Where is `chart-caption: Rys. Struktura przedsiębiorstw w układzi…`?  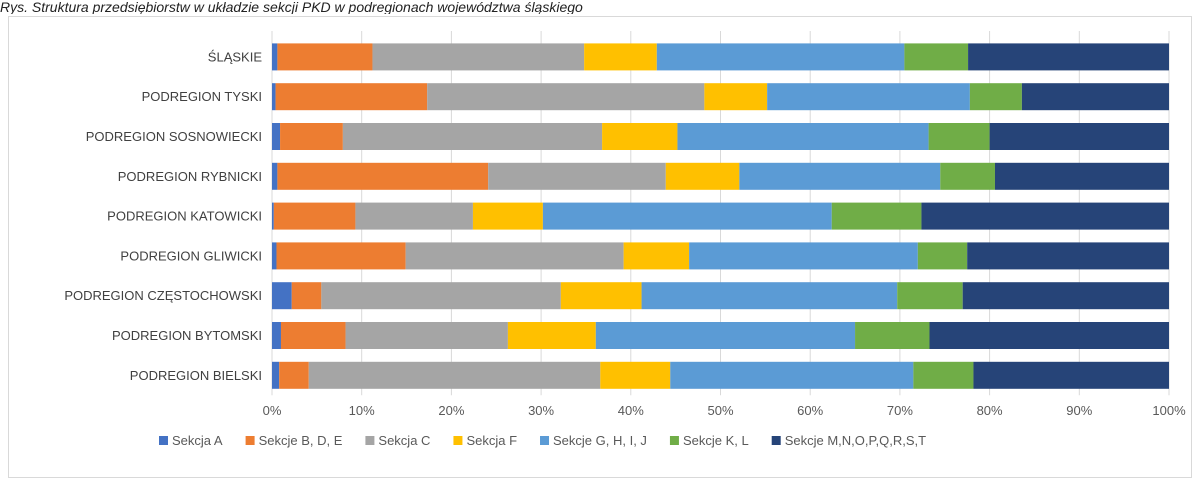 chart-caption: Rys. Struktura przedsiębiorstw w układzi… is located at coordinates (291, 7).